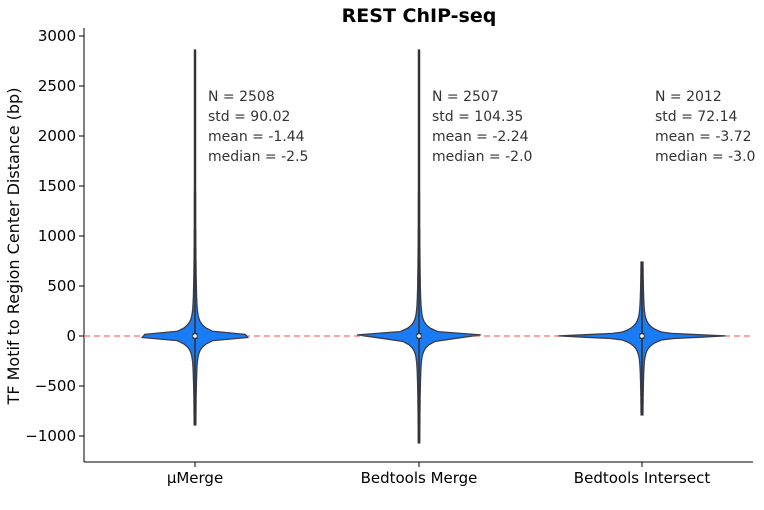 This screenshot has width=764, height=510. Describe the element at coordinates (256, 137) in the screenshot. I see `annotation-mean: mean = -1.44` at that location.